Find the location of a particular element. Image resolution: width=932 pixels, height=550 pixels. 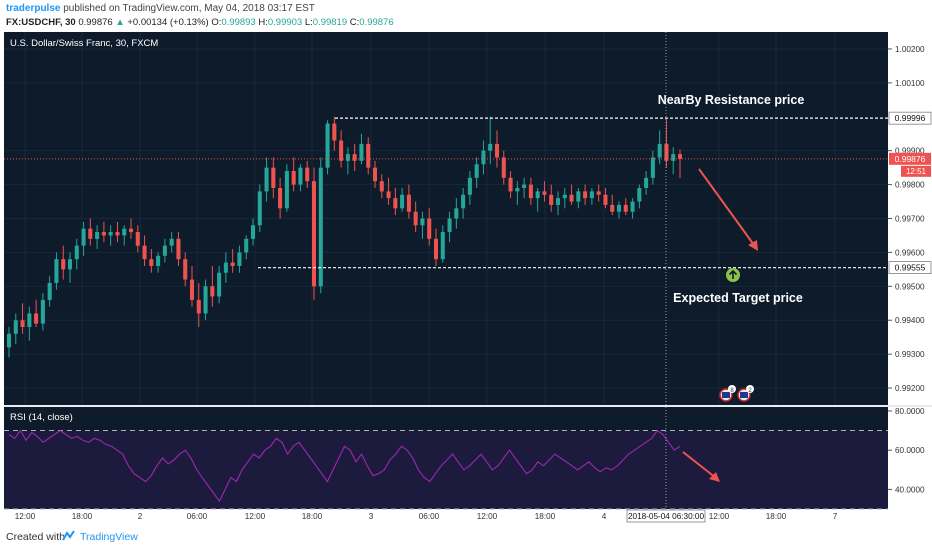

time-tick-label: 2 is located at coordinates (140, 516).